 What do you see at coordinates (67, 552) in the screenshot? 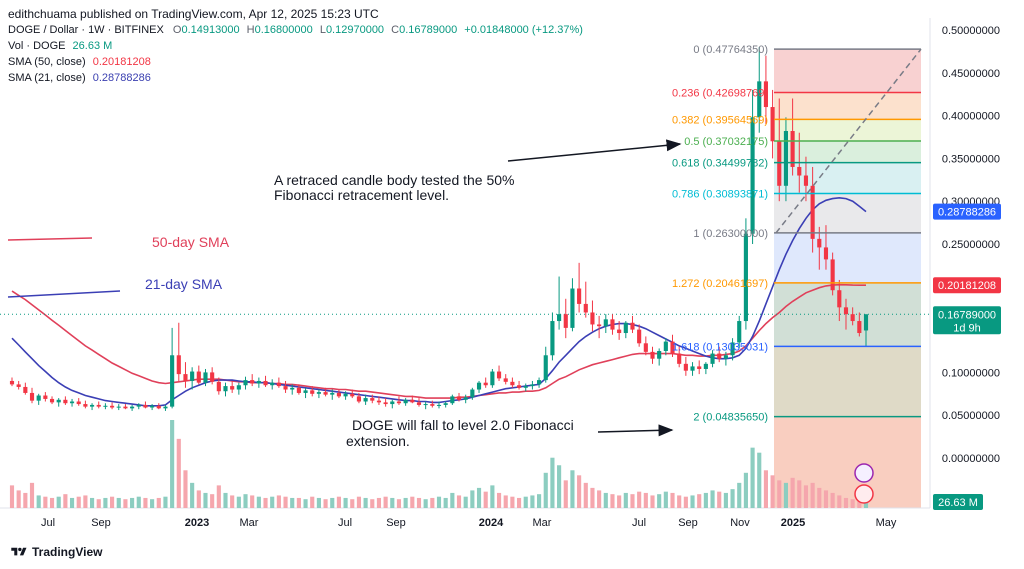
I see `footer-brand-text: TradingView` at bounding box center [67, 552].